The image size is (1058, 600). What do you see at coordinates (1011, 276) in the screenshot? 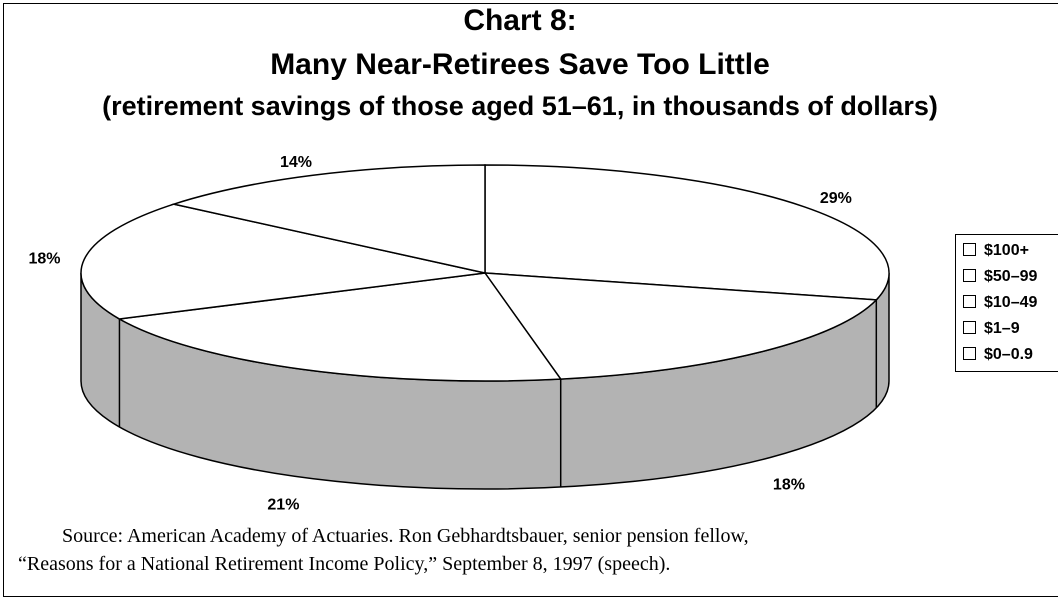
I see `legend-label: $50–99` at bounding box center [1011, 276].